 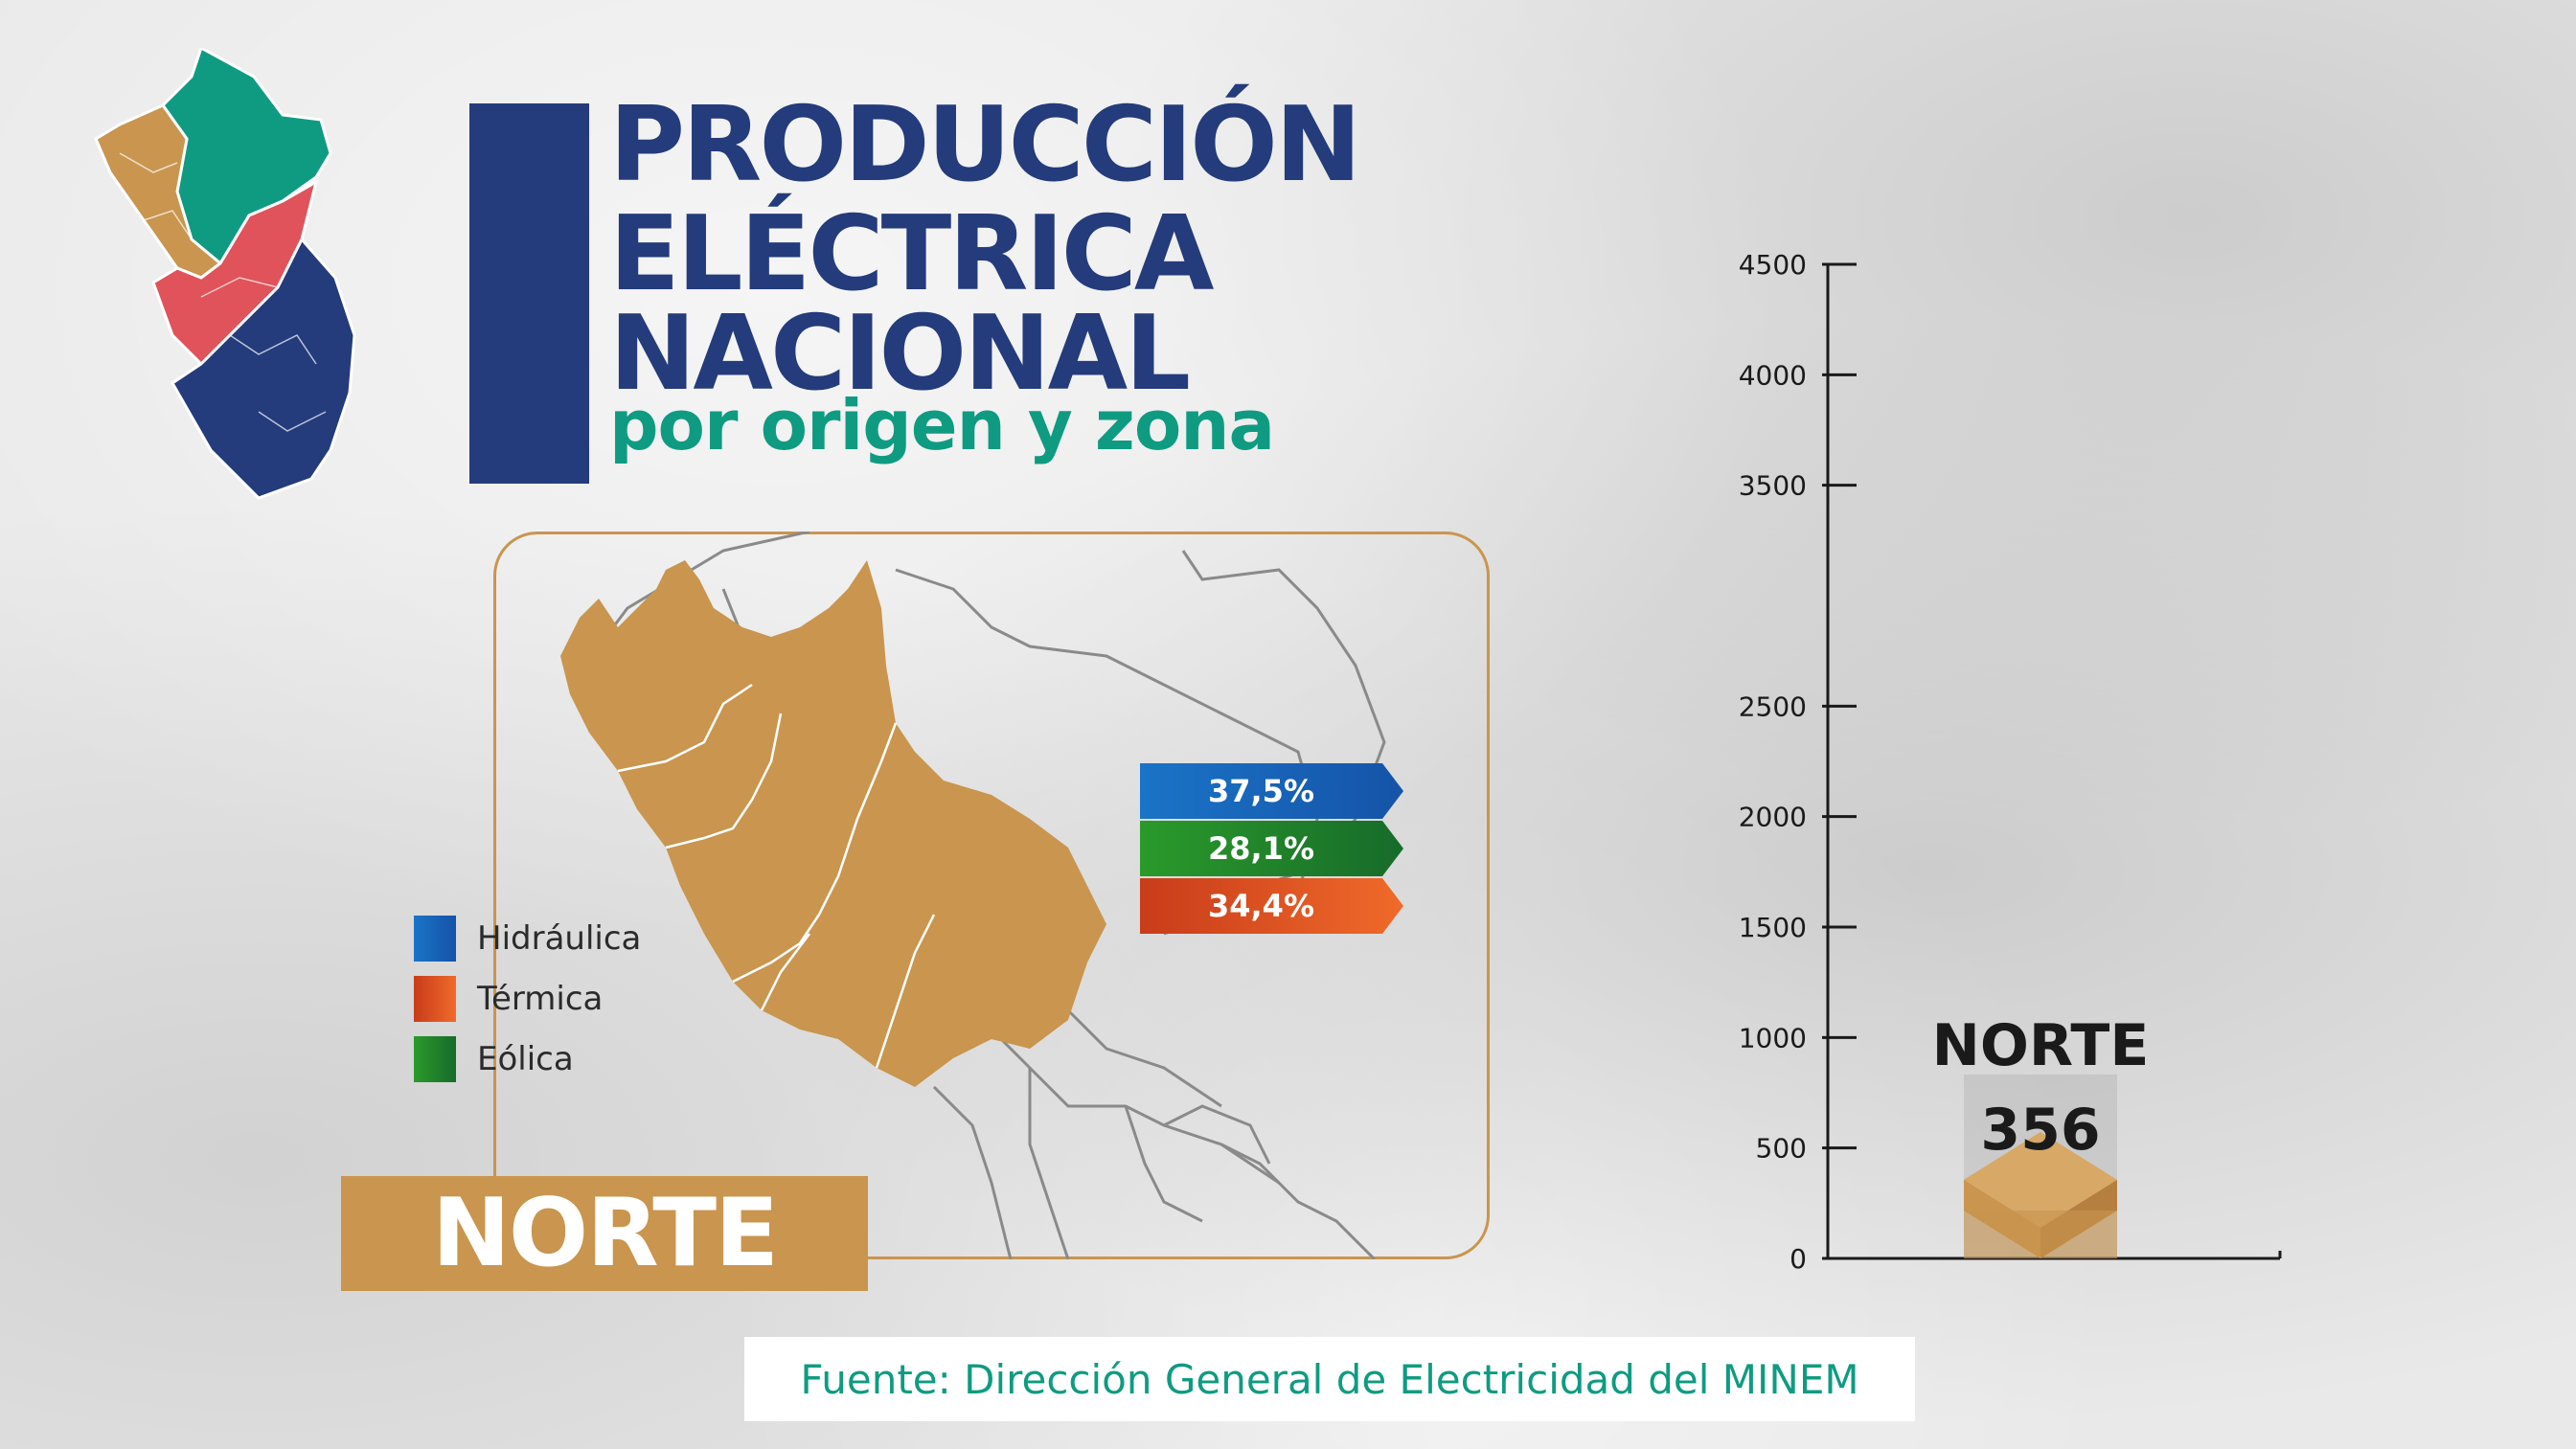 What do you see at coordinates (1773, 927) in the screenshot?
I see `y-tick-label: 1500` at bounding box center [1773, 927].